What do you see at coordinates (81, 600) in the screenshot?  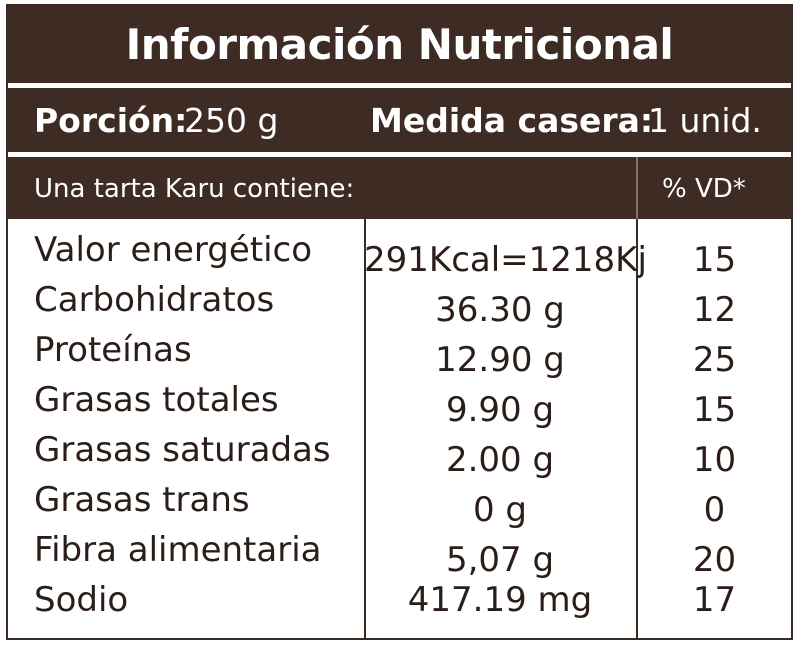 I see `nutrient-name: Sodio` at bounding box center [81, 600].